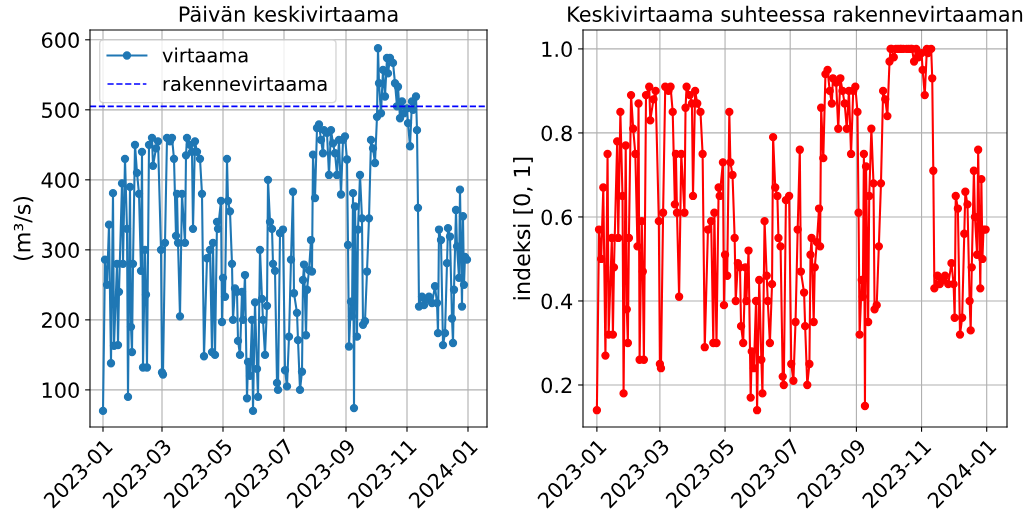 The width and height of the screenshot is (1030, 515). Describe the element at coordinates (60, 110) in the screenshot. I see `y-tick-label: 500` at that location.